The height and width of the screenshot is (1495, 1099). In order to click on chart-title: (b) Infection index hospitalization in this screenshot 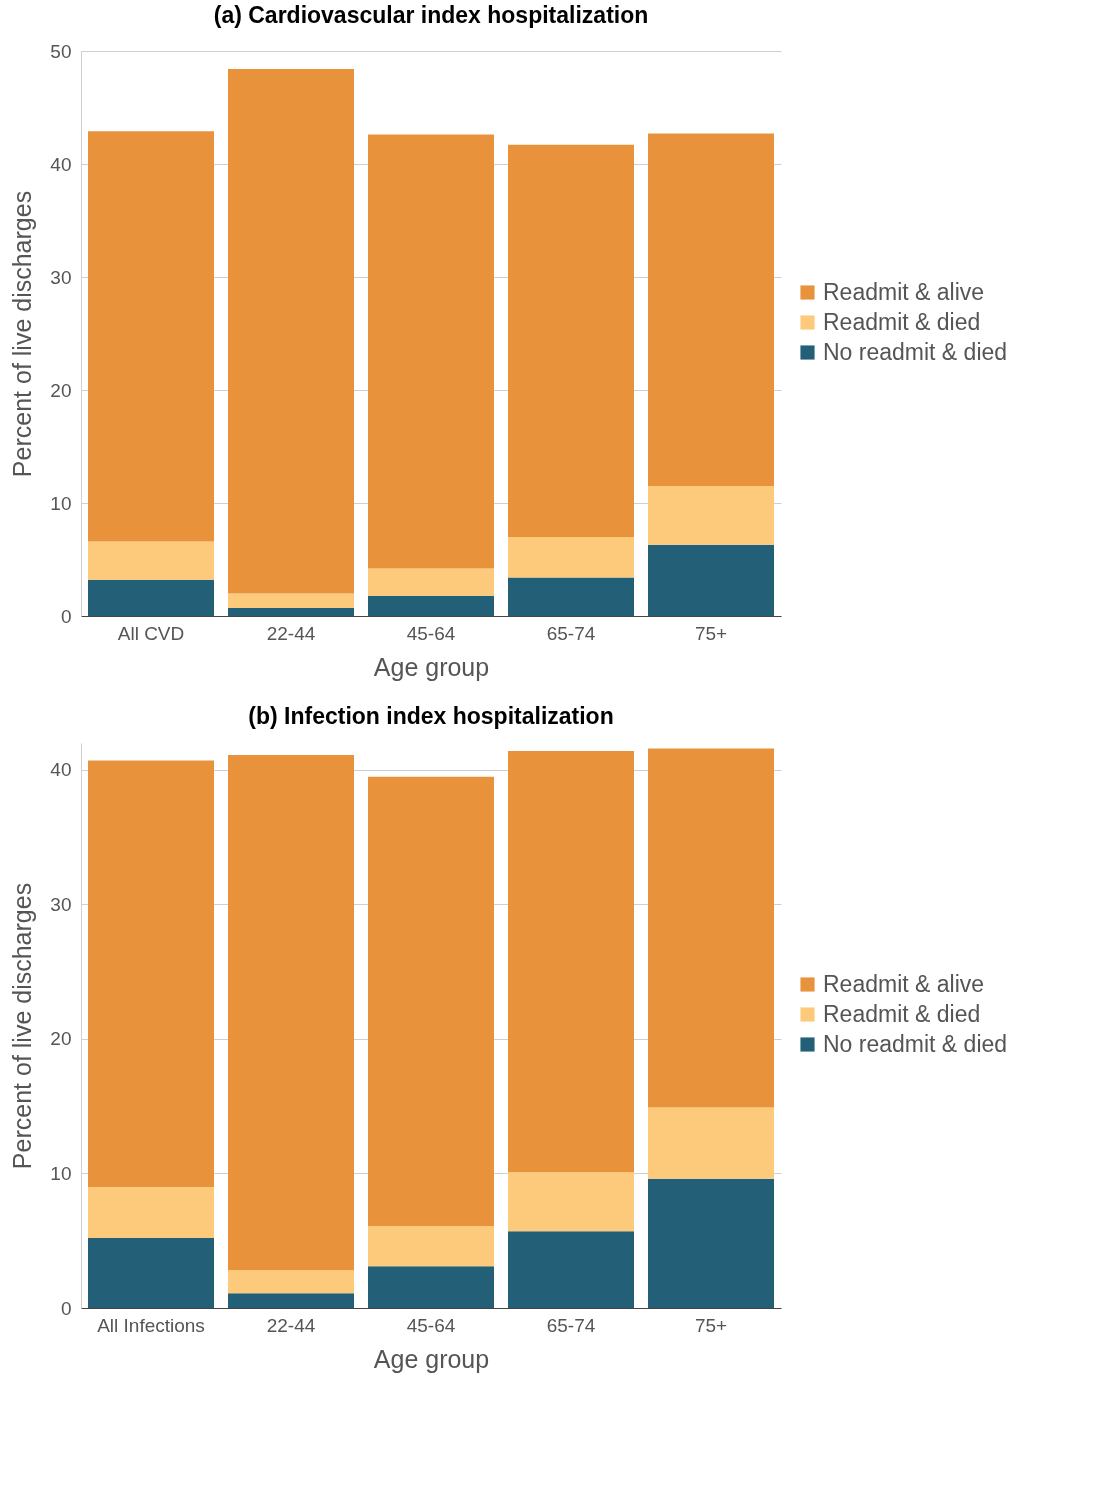, I will do `click(431, 716)`.